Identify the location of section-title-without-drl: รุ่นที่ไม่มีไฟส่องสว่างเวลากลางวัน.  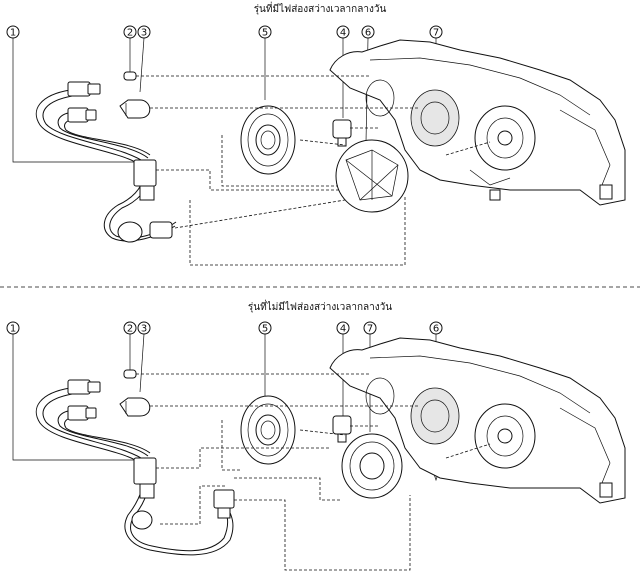
(320, 306).